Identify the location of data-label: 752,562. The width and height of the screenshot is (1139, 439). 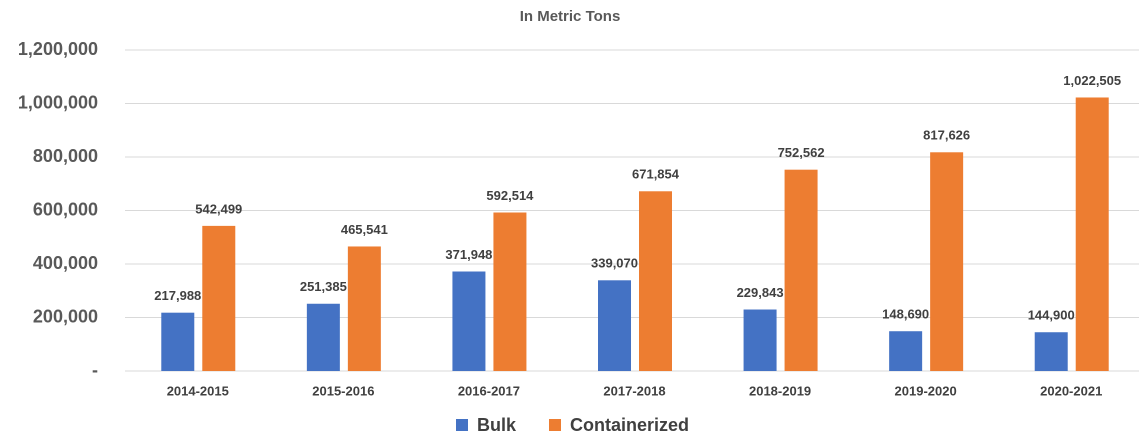
(801, 152).